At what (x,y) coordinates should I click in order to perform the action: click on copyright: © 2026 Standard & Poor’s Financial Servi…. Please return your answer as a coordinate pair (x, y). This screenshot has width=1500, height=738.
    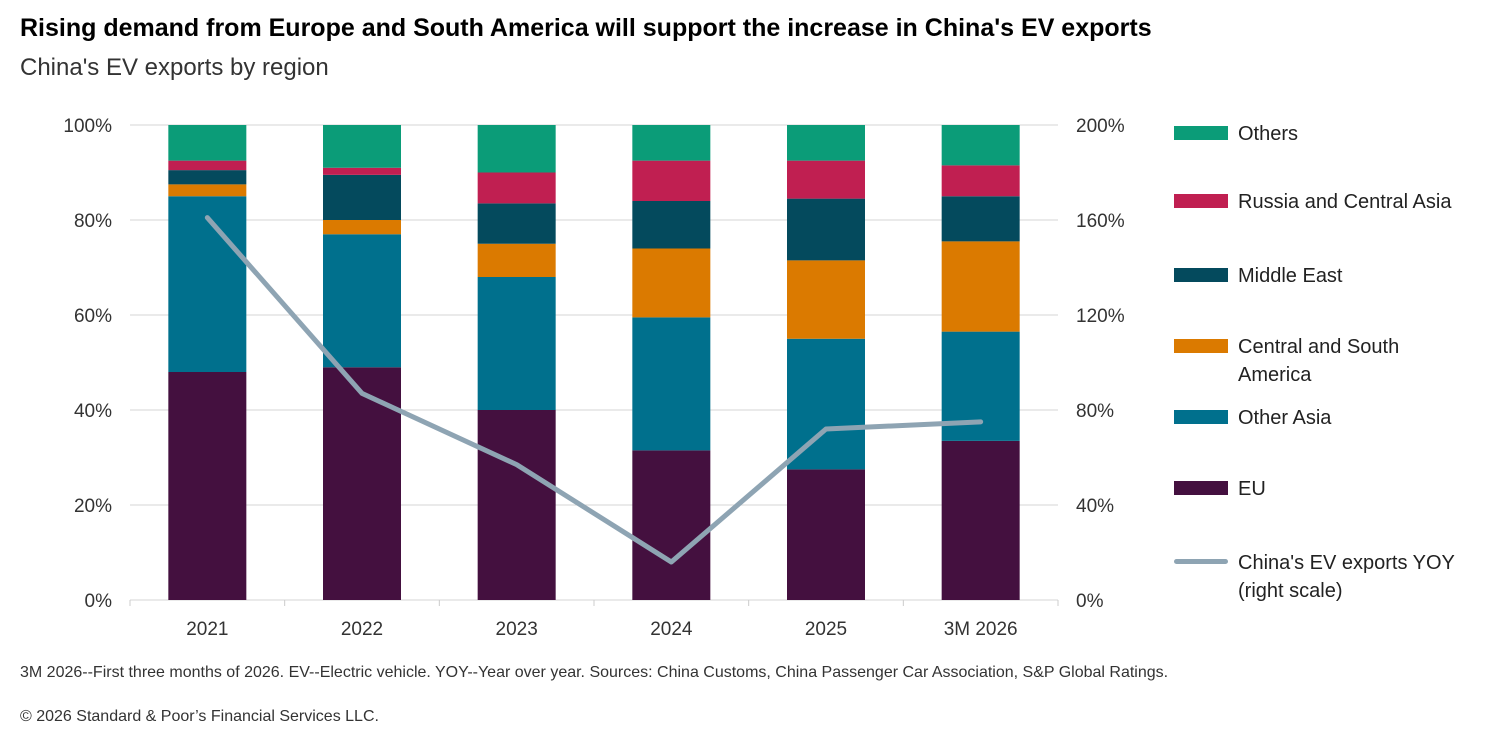
    Looking at the image, I should click on (199, 716).